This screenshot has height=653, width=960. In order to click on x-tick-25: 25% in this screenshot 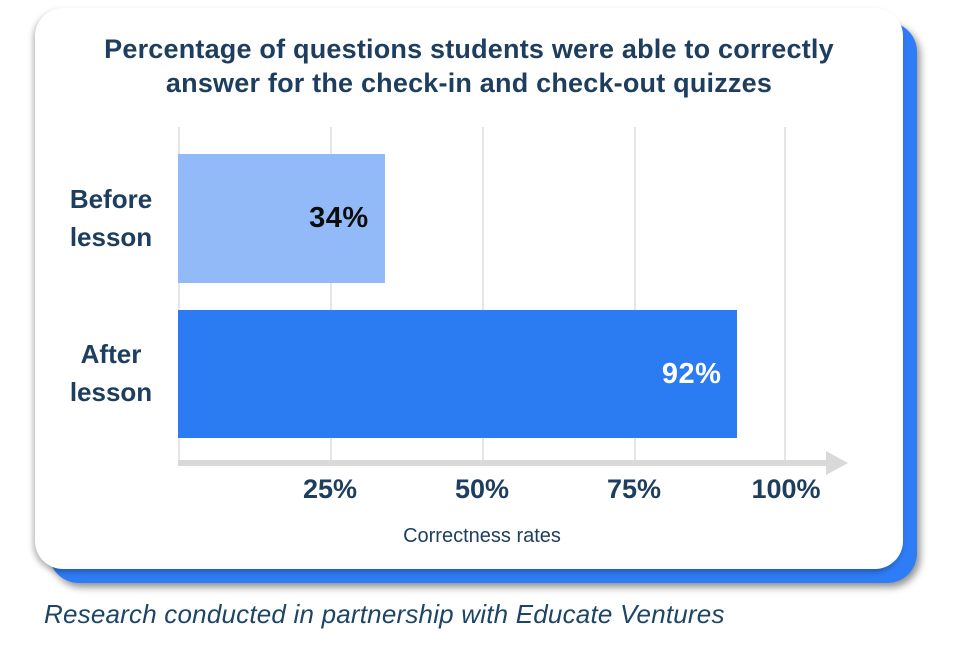, I will do `click(330, 489)`.